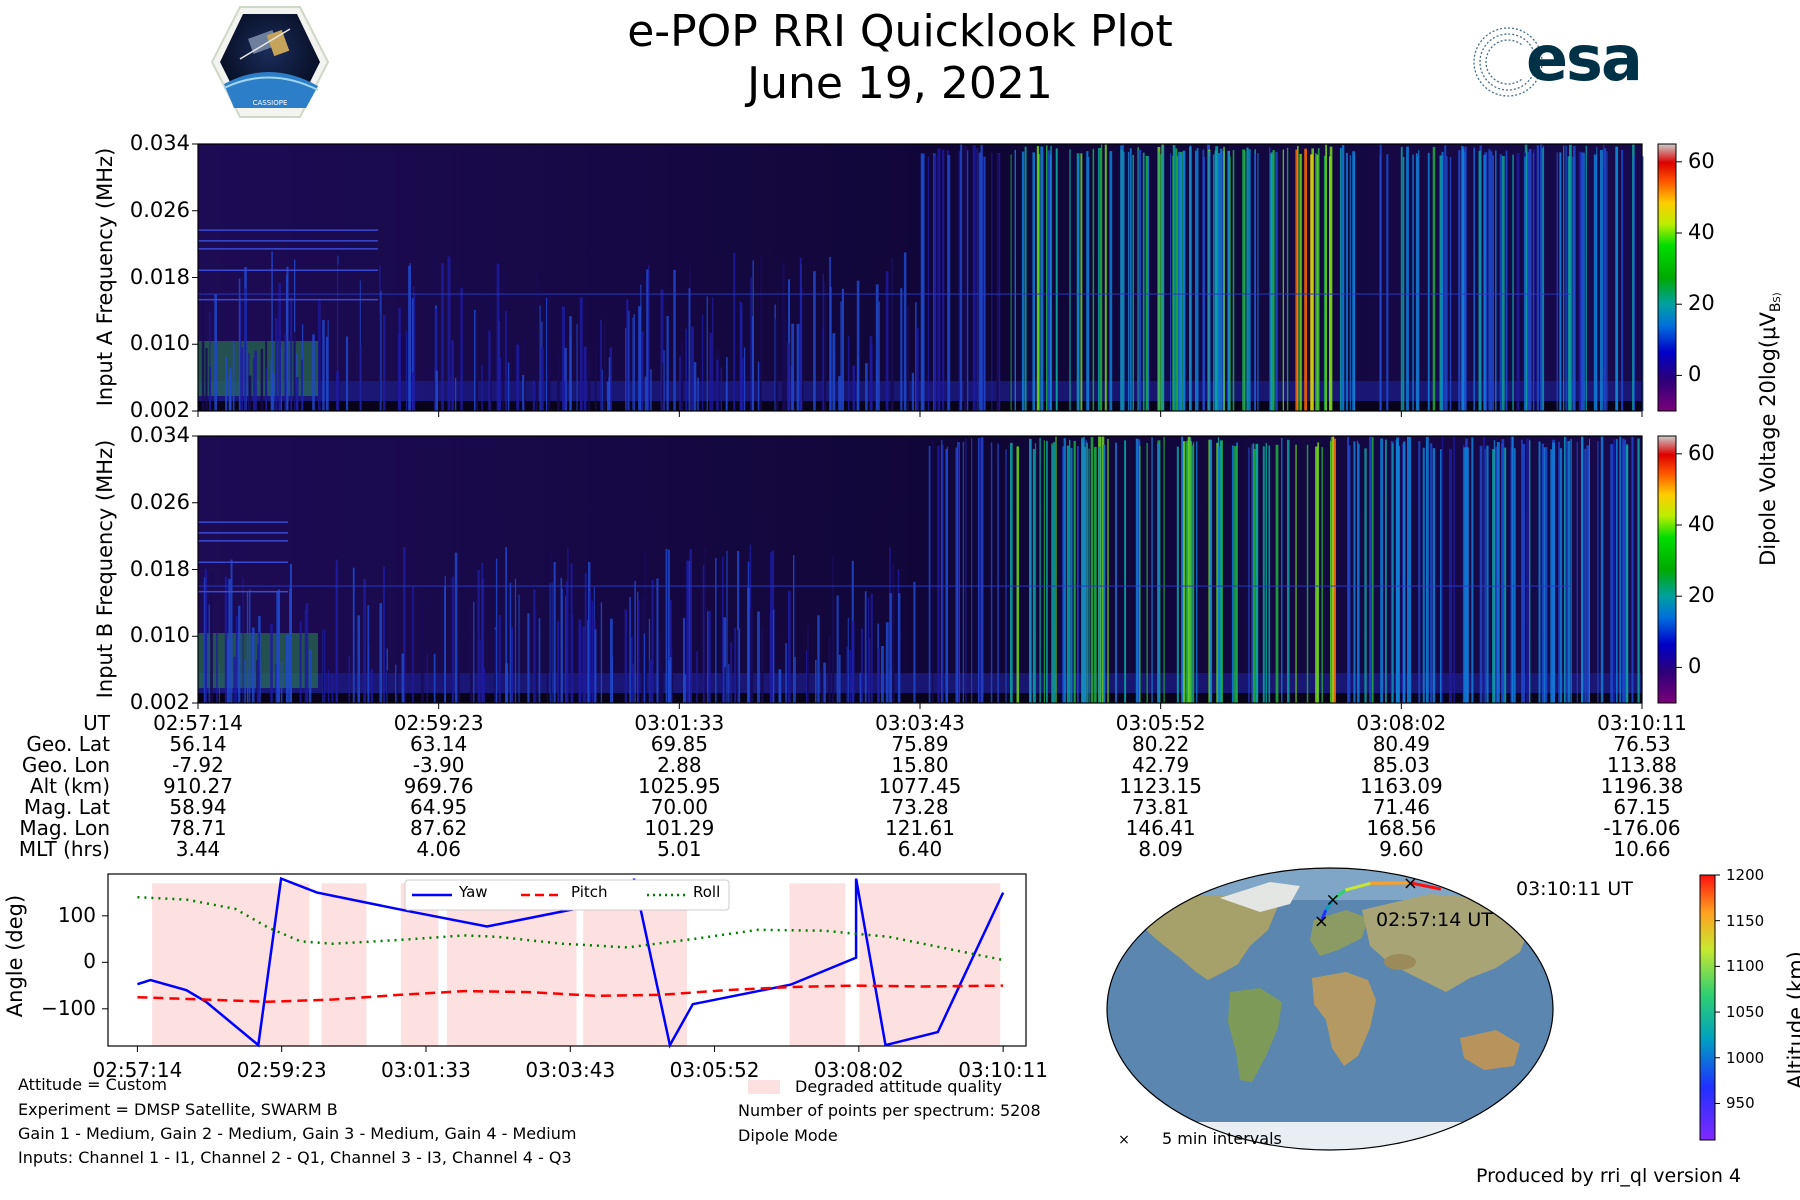  What do you see at coordinates (1701, 232) in the screenshot?
I see `colorbar-tick-label: 40` at bounding box center [1701, 232].